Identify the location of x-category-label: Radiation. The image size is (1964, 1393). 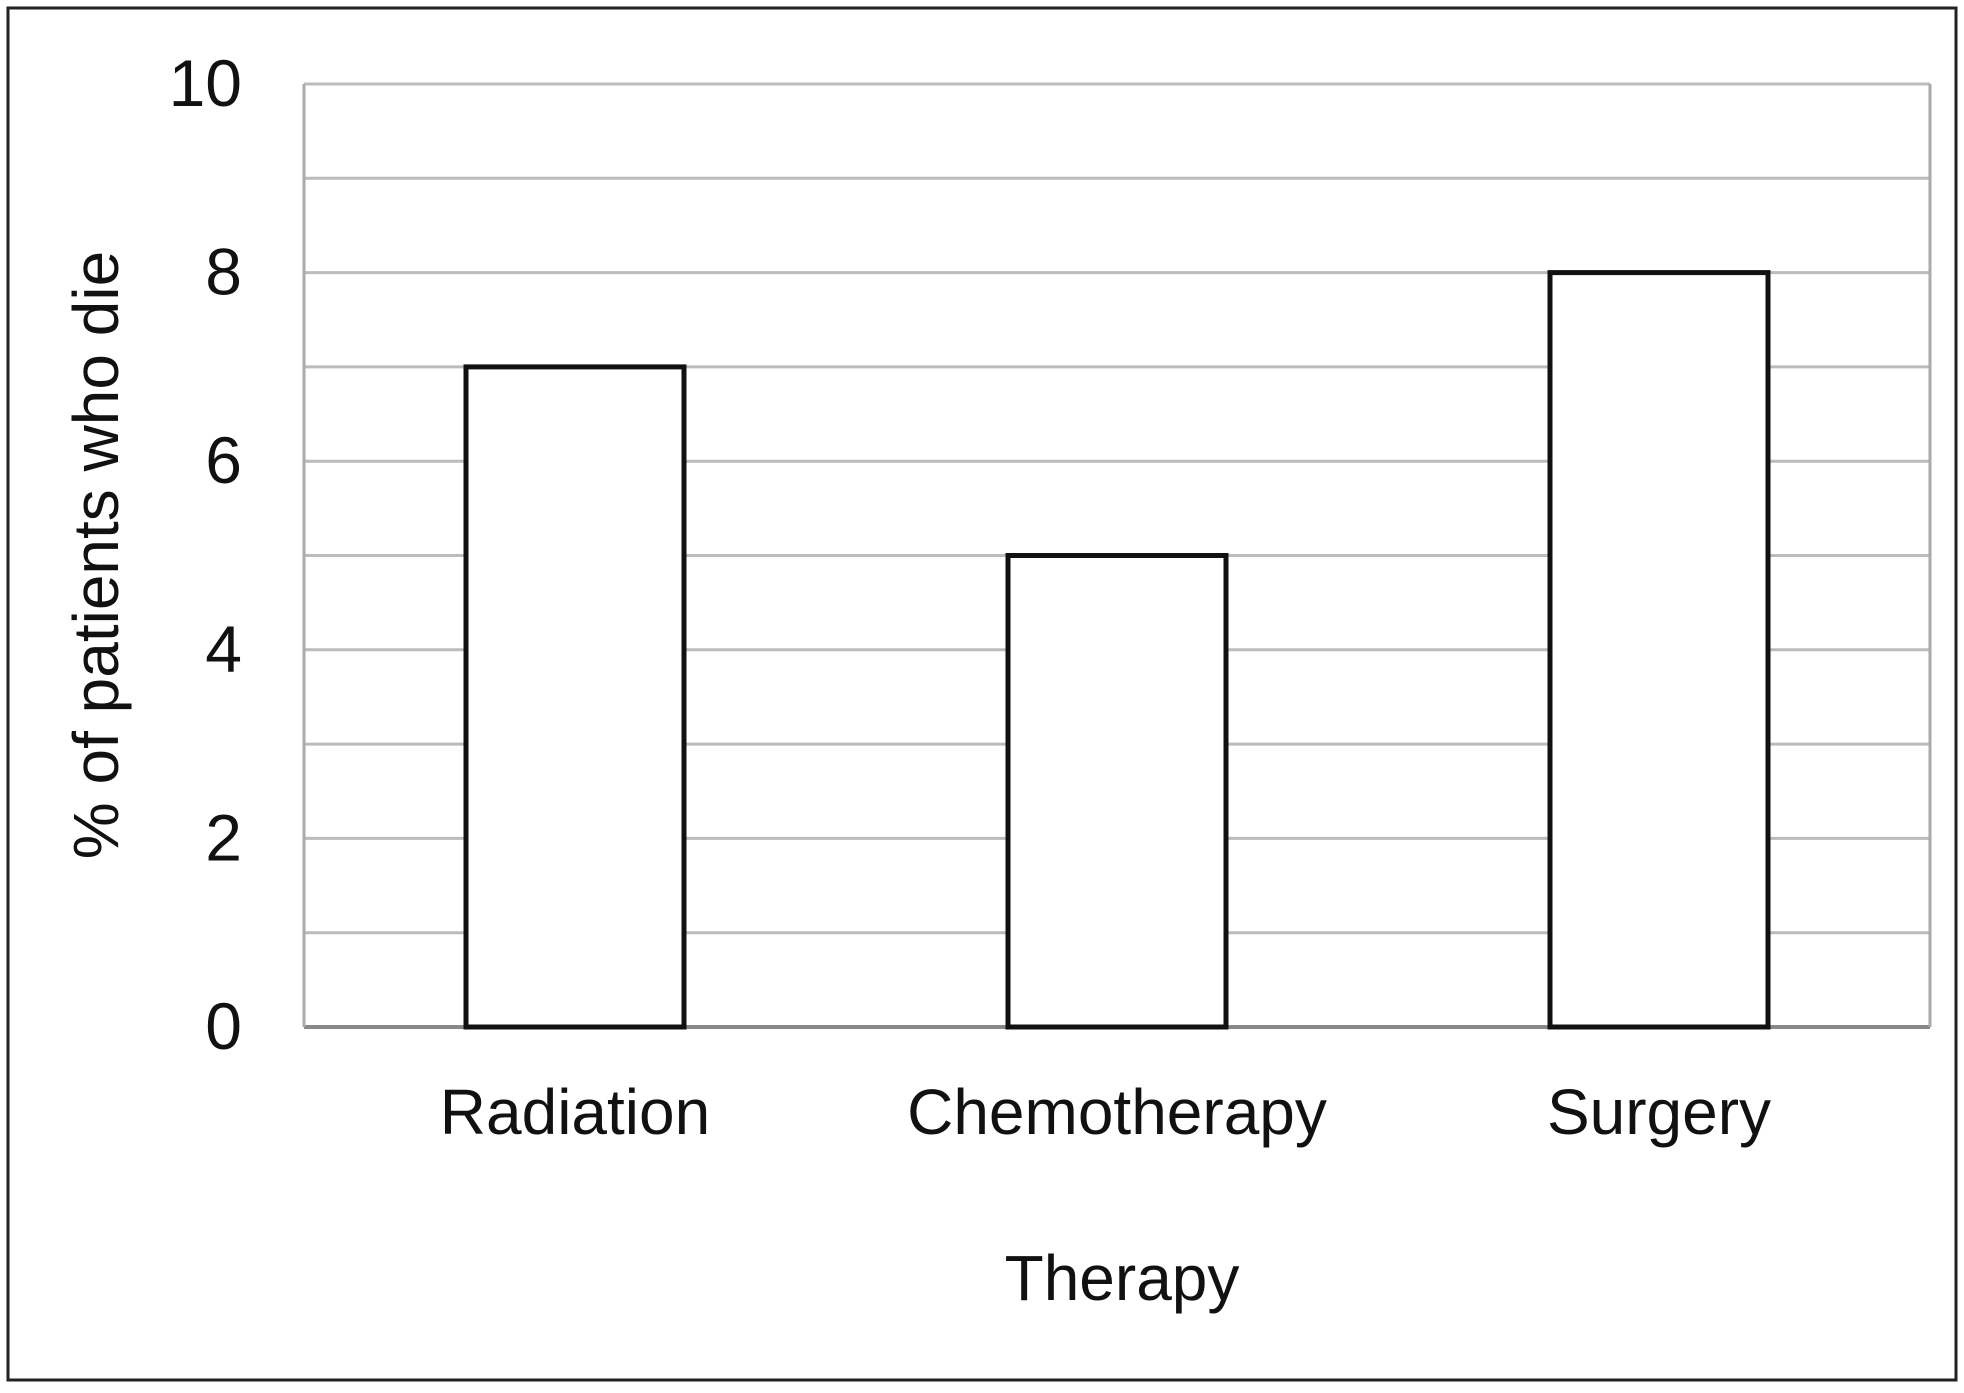
(575, 1112).